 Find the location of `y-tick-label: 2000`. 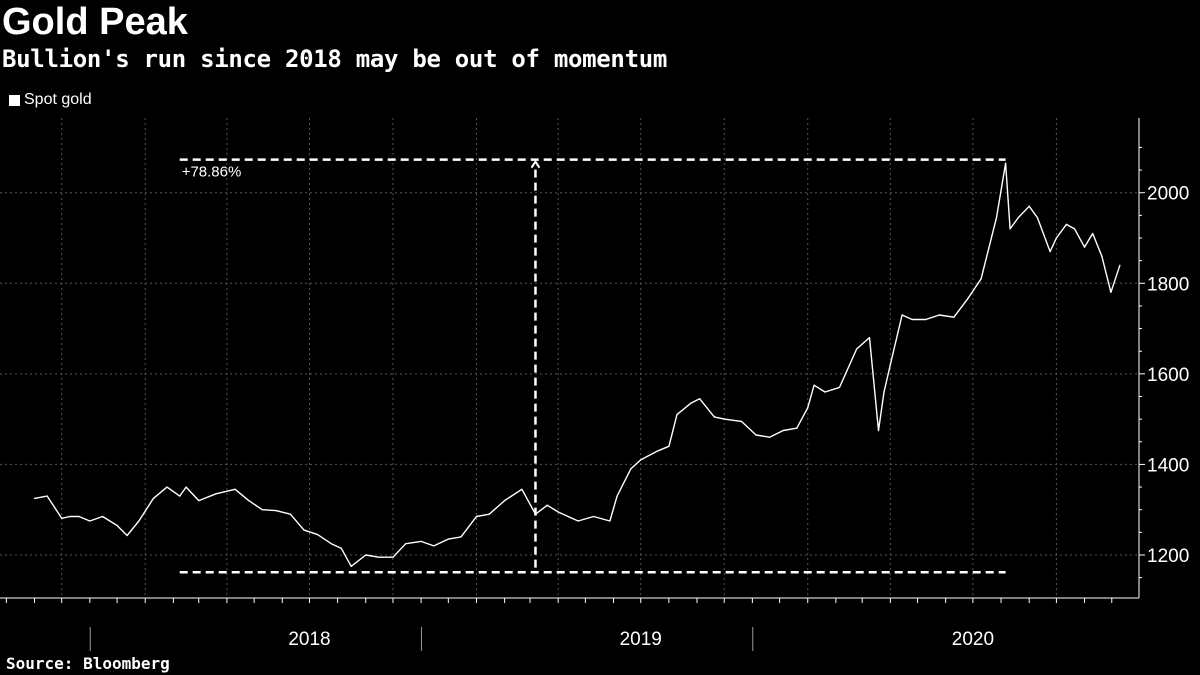

y-tick-label: 2000 is located at coordinates (1168, 194).